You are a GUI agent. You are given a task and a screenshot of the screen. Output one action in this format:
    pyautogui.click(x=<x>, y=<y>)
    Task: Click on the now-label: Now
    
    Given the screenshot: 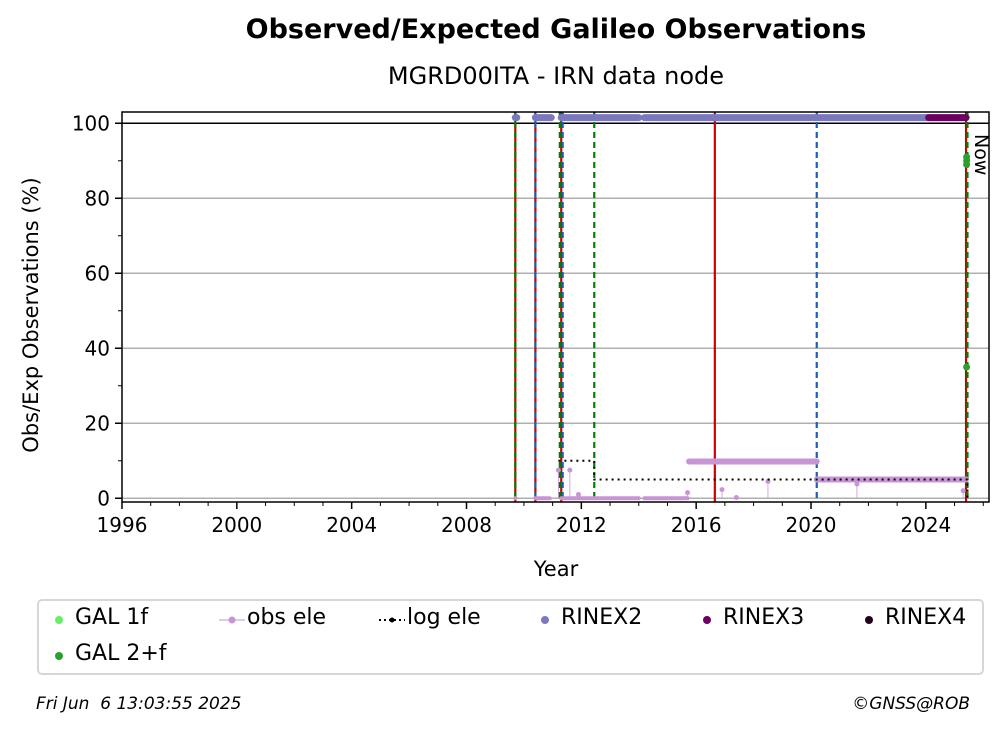 What is the action you would take?
    pyautogui.click(x=981, y=154)
    